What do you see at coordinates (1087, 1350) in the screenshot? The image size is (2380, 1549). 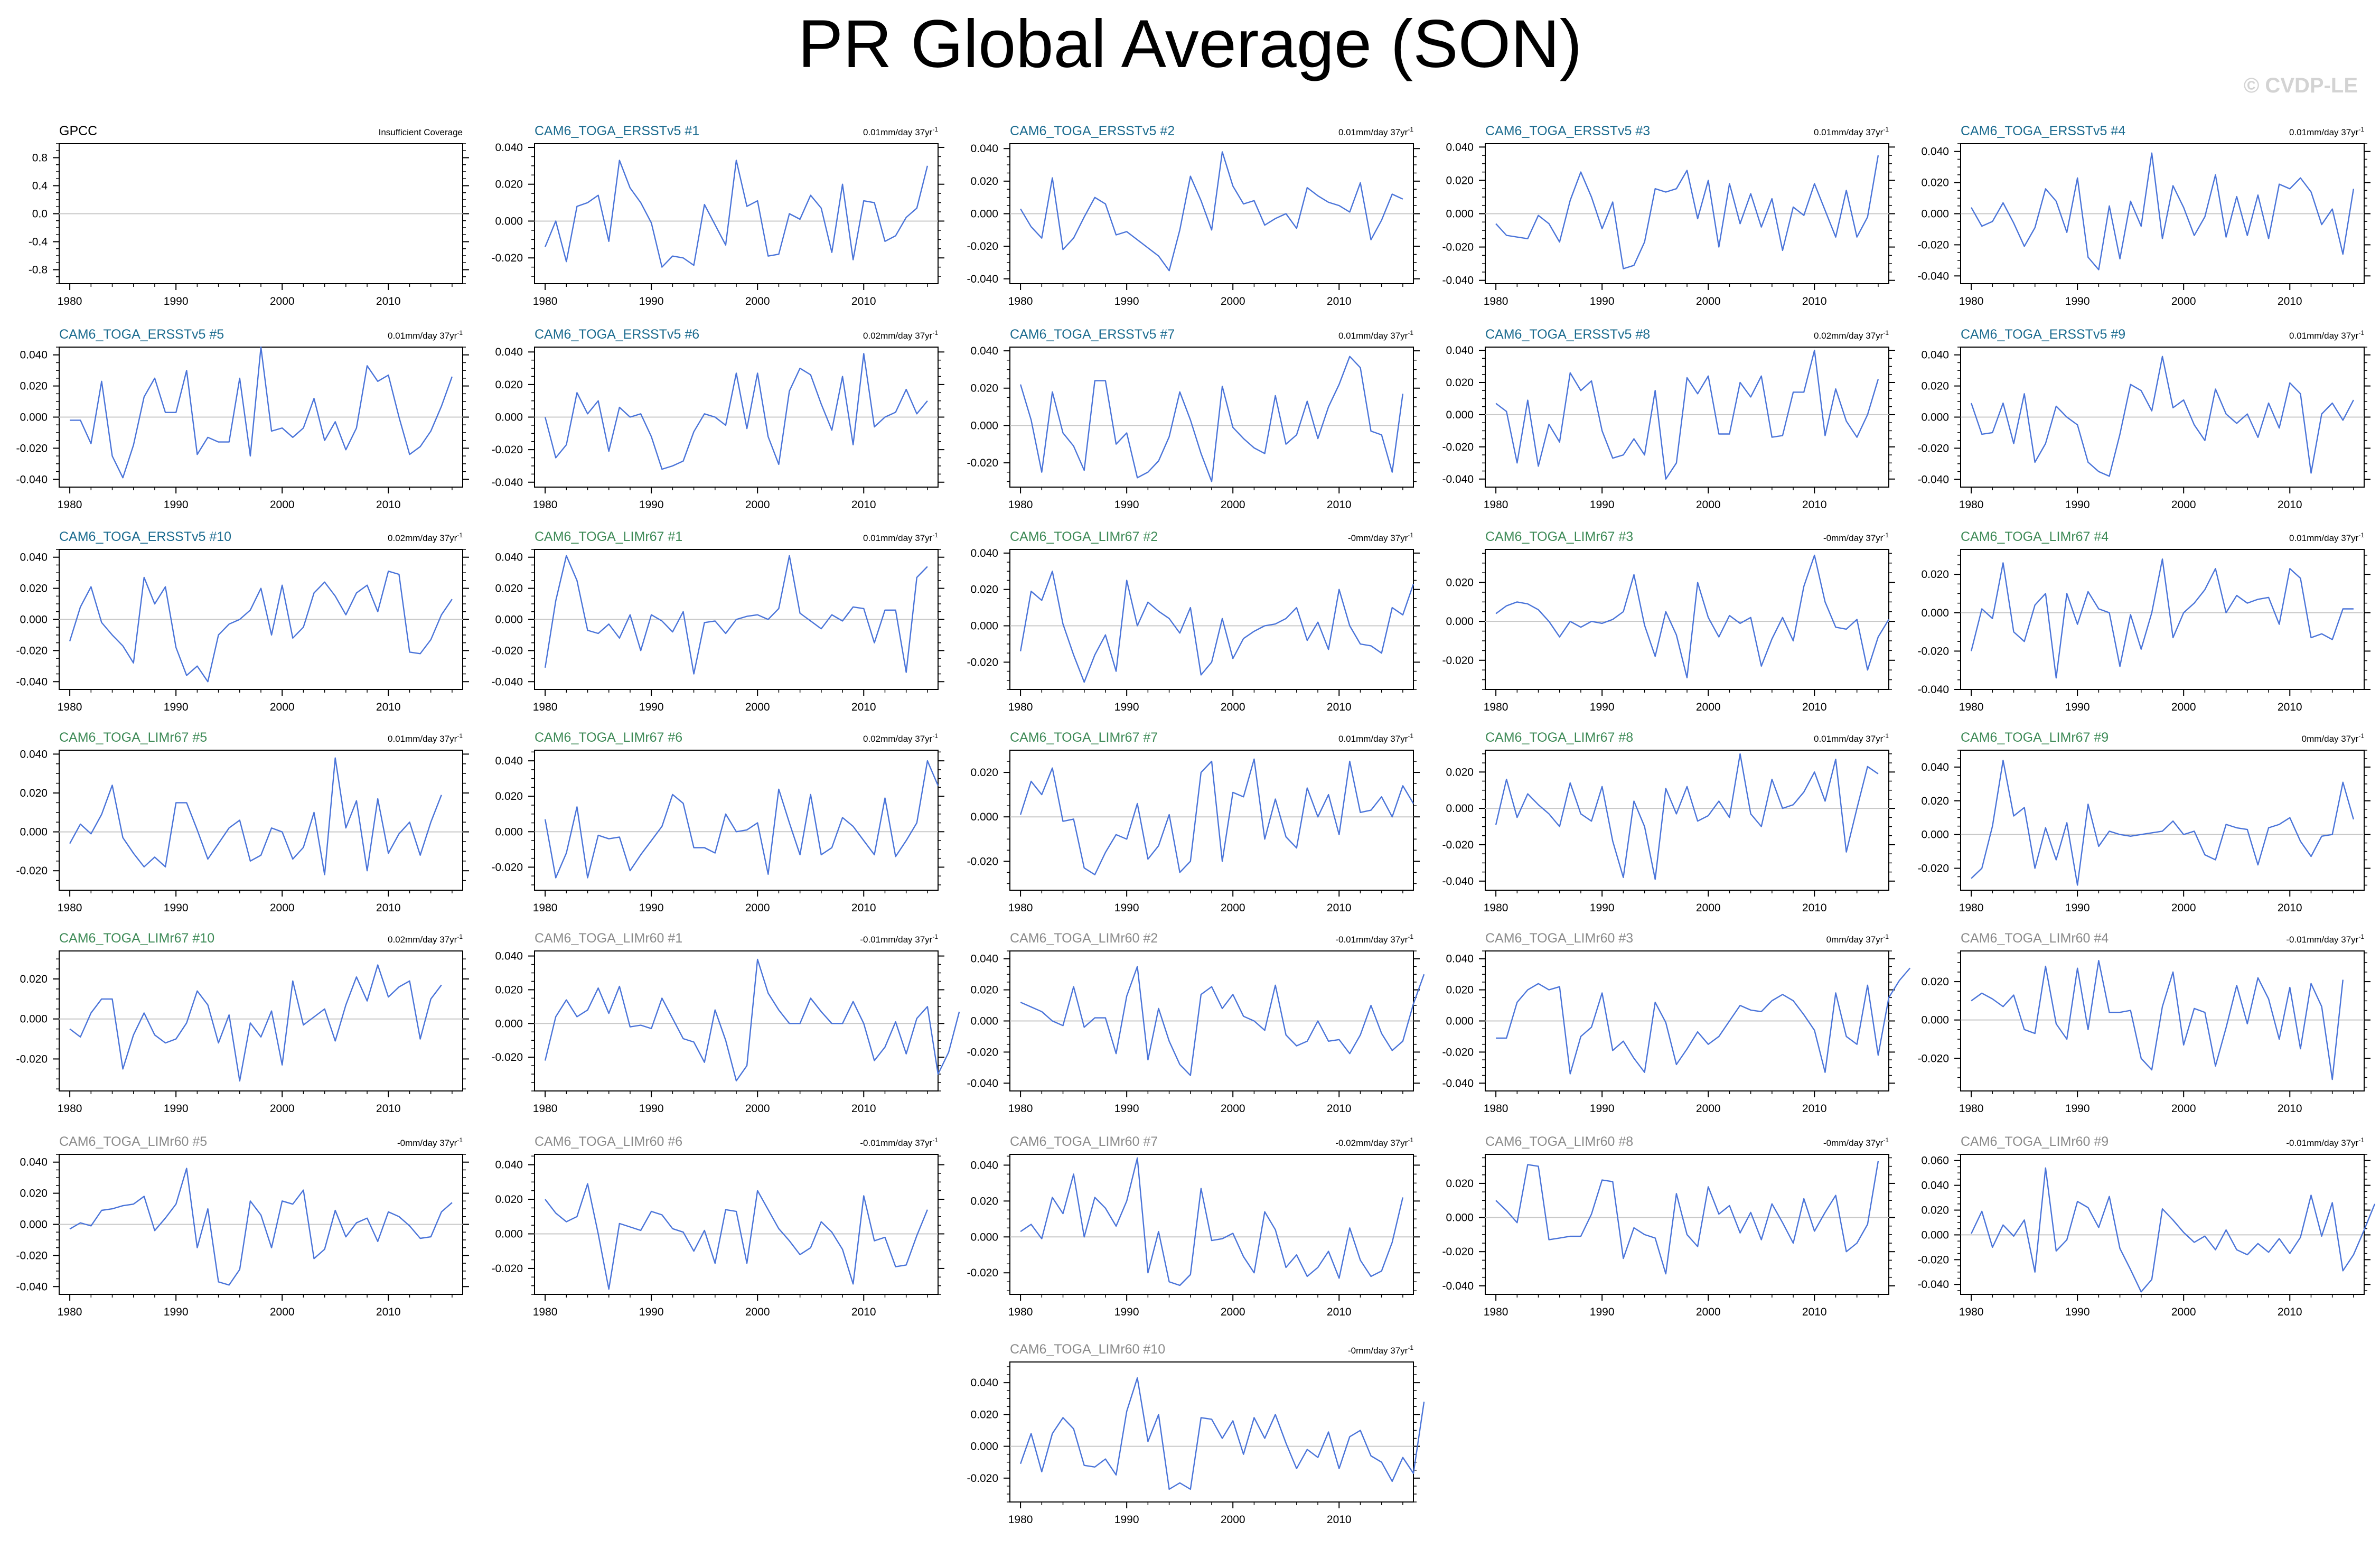 I see `panel-title: CAM6_TOGA_LIMr60 #10` at bounding box center [1087, 1350].